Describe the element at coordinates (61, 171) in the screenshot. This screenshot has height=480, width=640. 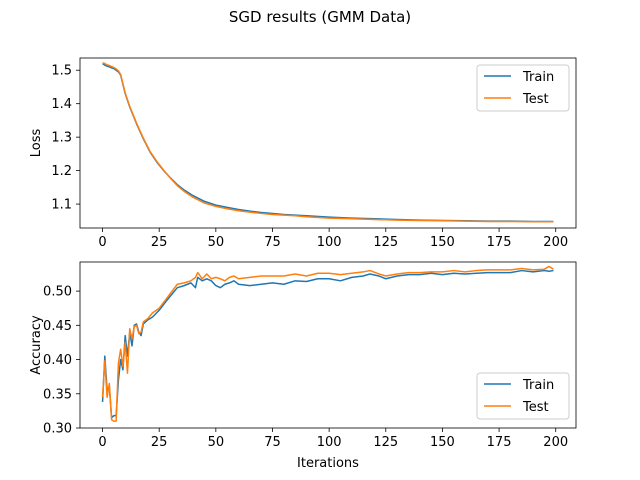
I see `loss-ytick-label: 1.2` at that location.